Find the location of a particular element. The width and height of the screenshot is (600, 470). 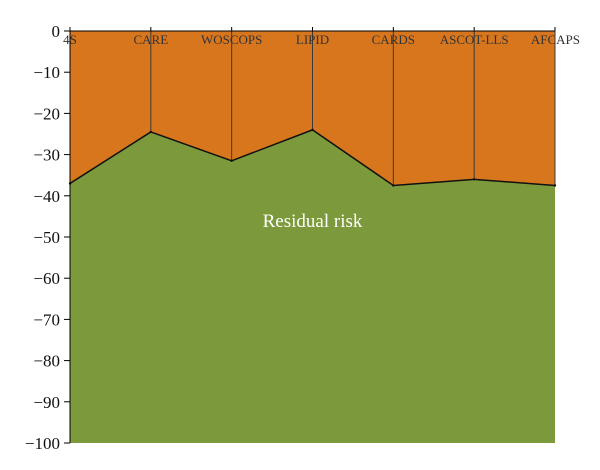

series-lines is located at coordinates (312, 157).